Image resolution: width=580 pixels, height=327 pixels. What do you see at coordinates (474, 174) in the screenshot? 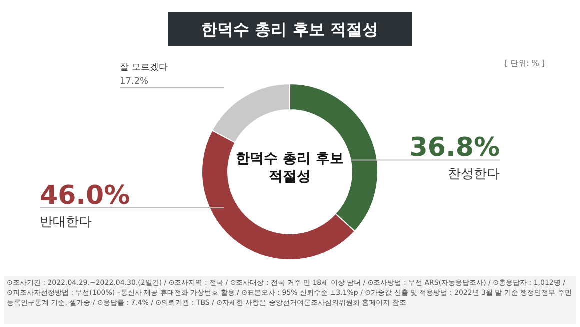
I see `slice-label: 찬성한다` at bounding box center [474, 174].